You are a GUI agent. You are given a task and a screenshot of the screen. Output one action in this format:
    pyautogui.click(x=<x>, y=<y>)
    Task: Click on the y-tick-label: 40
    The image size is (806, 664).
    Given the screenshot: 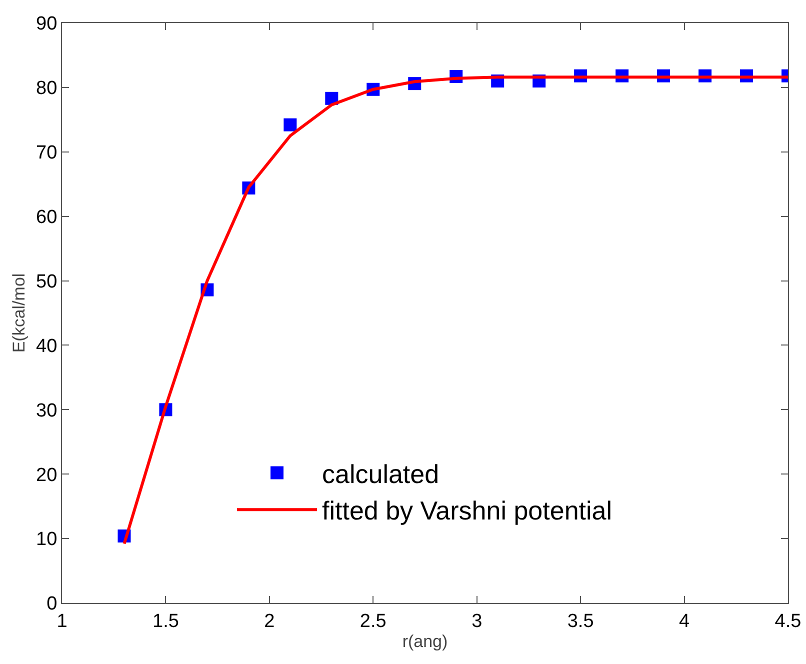 What is the action you would take?
    pyautogui.click(x=47, y=346)
    